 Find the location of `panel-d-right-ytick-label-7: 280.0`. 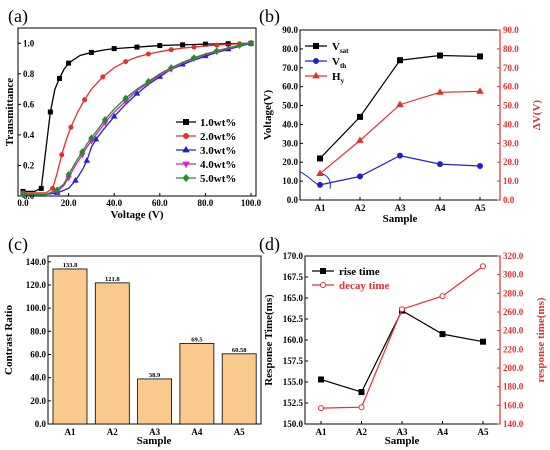

panel-d-right-ytick-label-7: 280.0 is located at coordinates (513, 293).